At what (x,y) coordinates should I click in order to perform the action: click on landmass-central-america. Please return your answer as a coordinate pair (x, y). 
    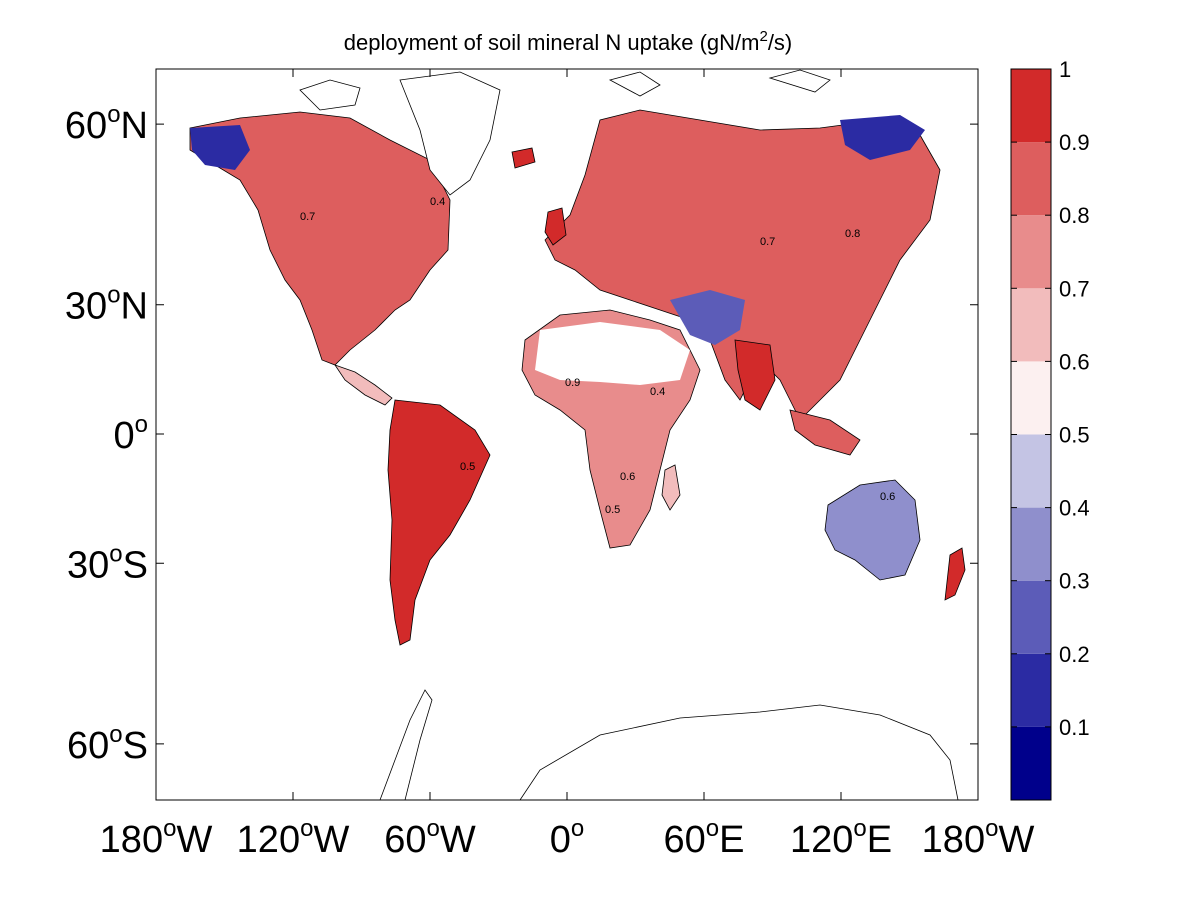
    Looking at the image, I should click on (363, 385).